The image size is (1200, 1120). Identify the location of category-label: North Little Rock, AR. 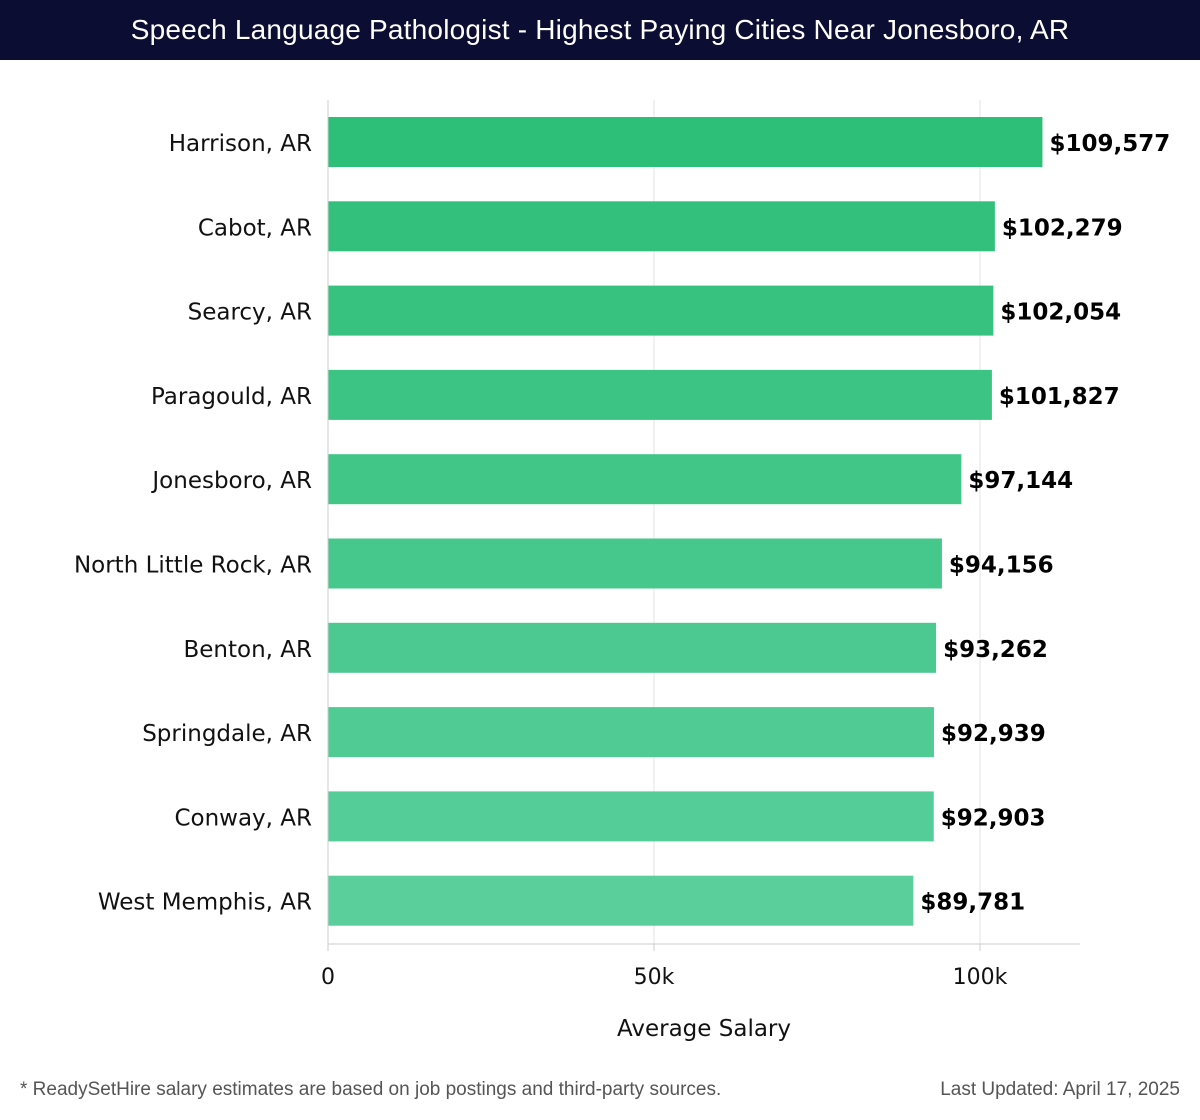
(193, 566).